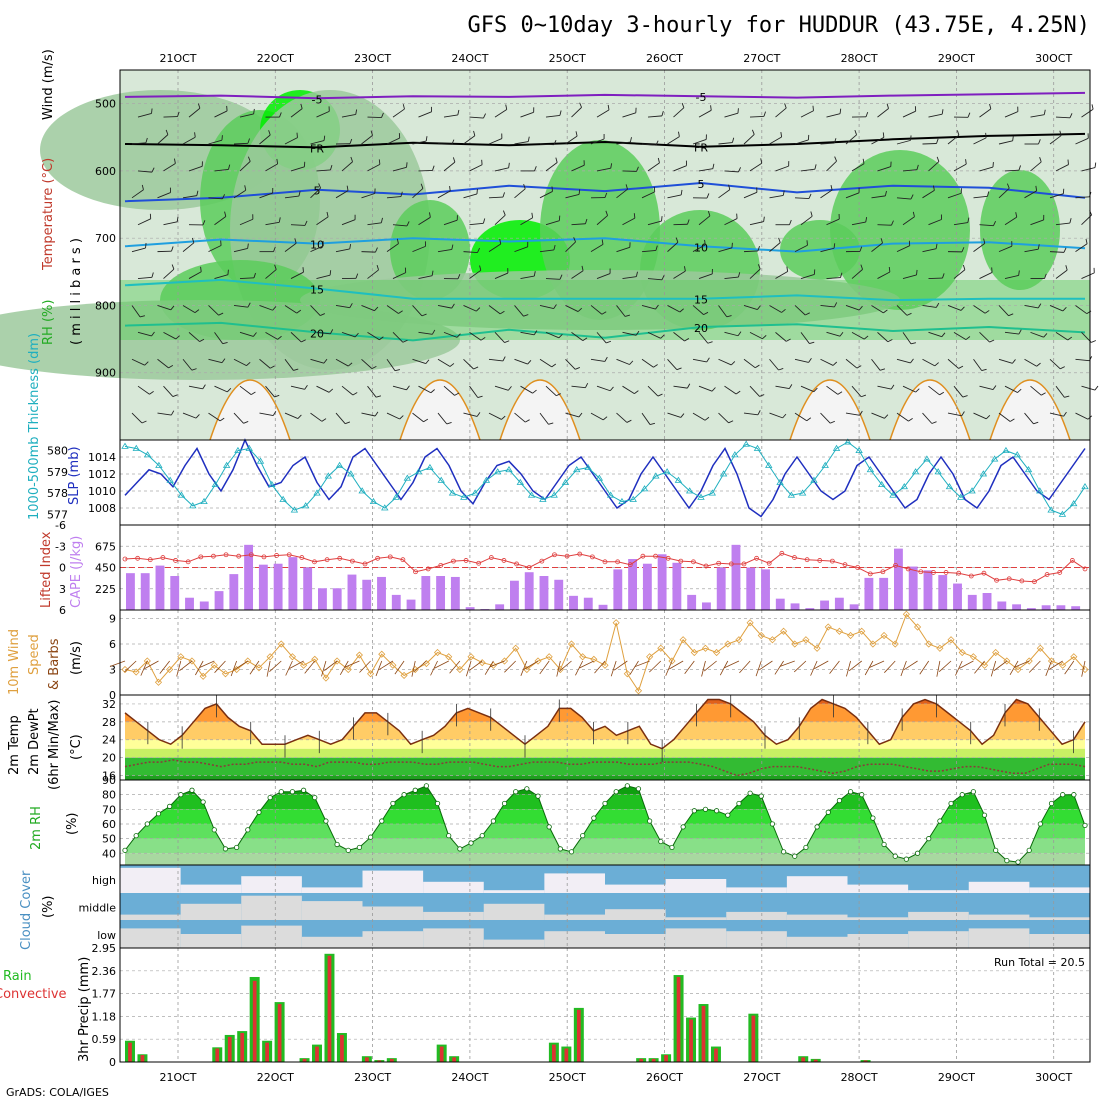  Describe the element at coordinates (317, 245) in the screenshot. I see `isotherm-label: 10` at that location.